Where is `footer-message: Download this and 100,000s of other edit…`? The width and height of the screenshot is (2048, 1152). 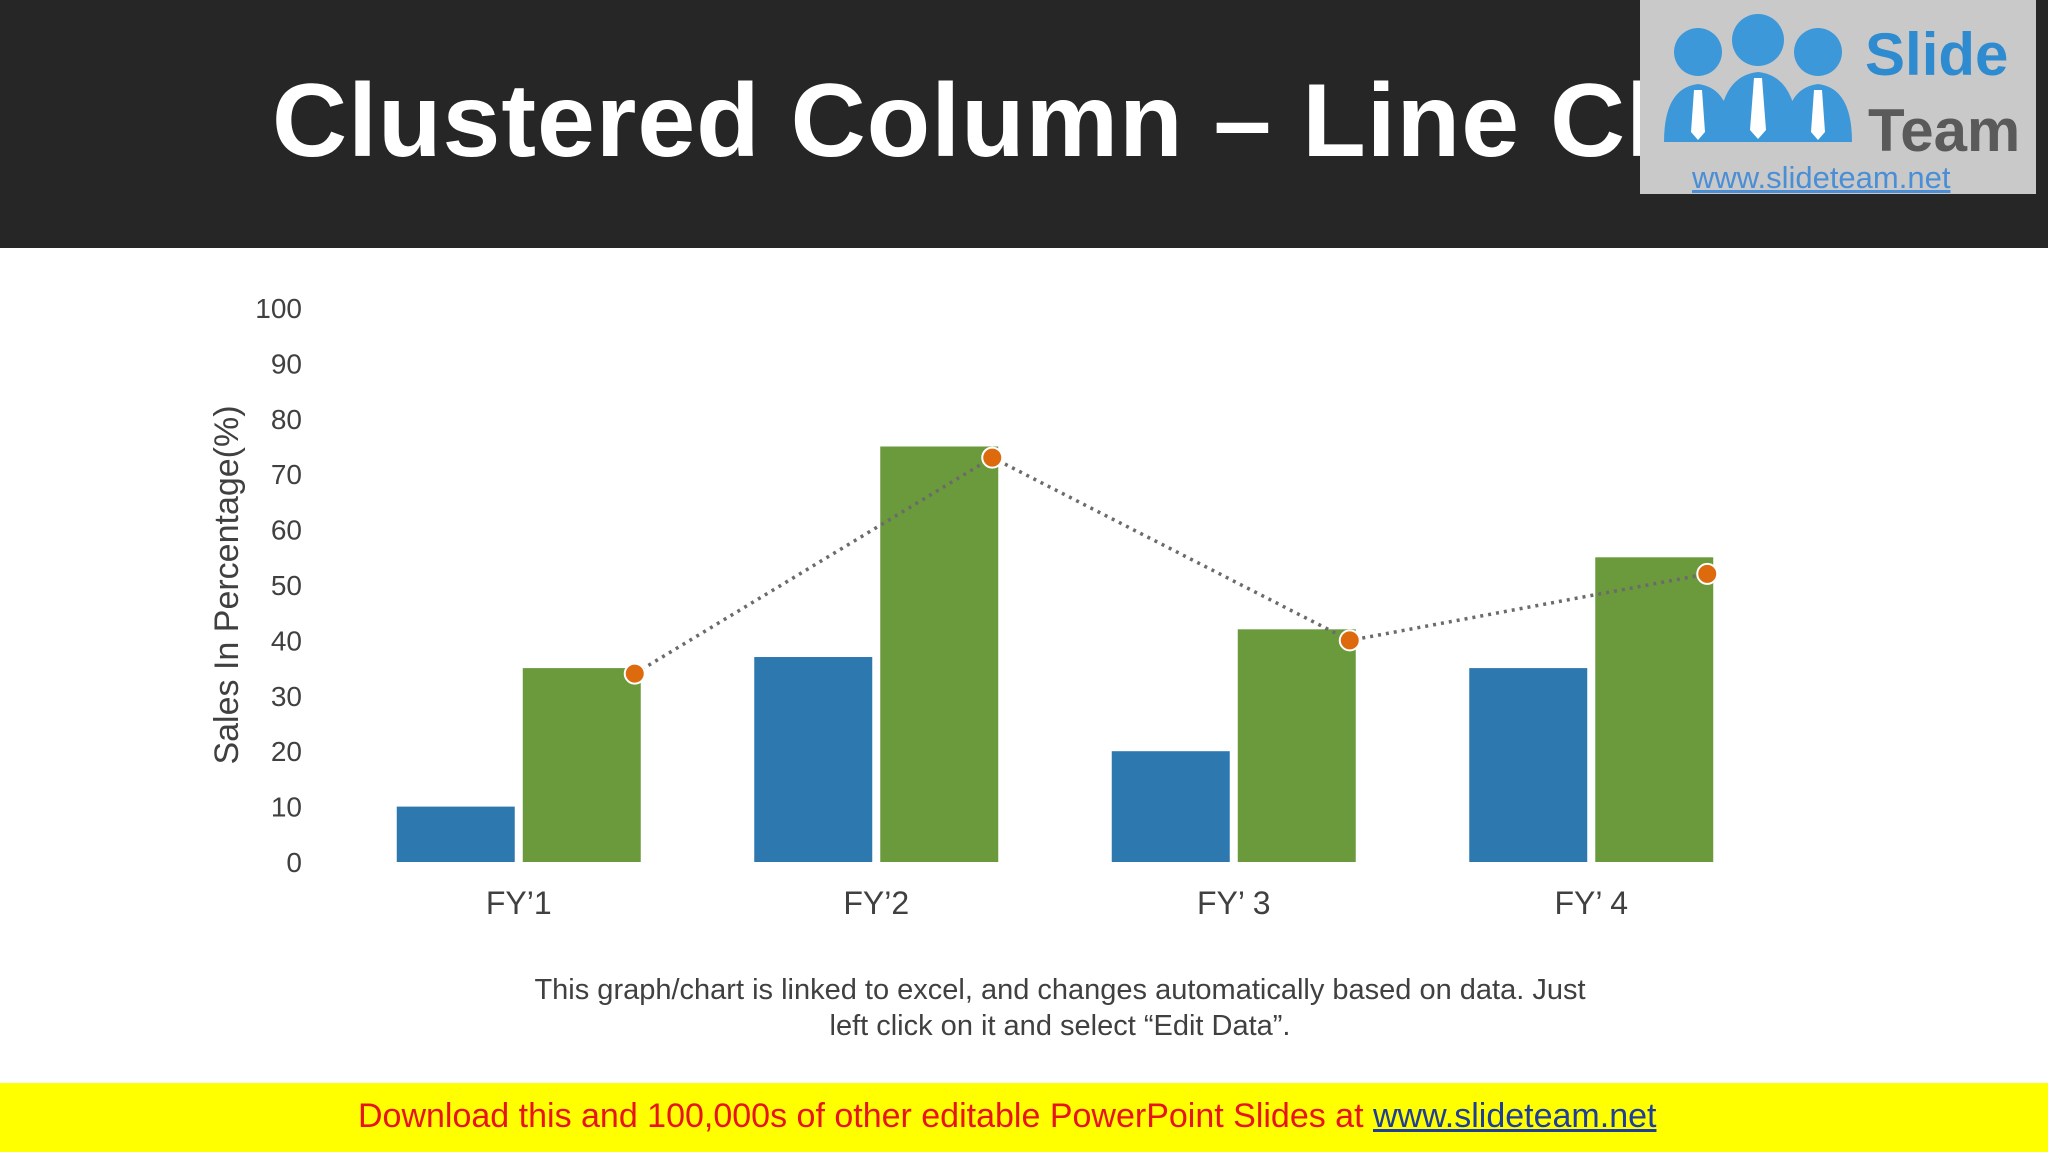 footer-message: Download this and 100,000s of other edit… is located at coordinates (865, 1116).